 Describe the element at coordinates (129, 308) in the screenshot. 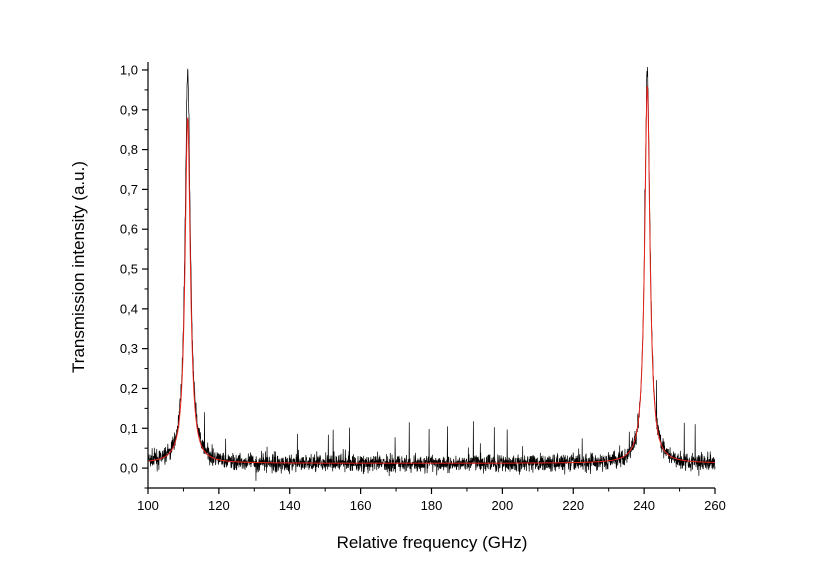

I see `y-tick-label: 0,4` at that location.